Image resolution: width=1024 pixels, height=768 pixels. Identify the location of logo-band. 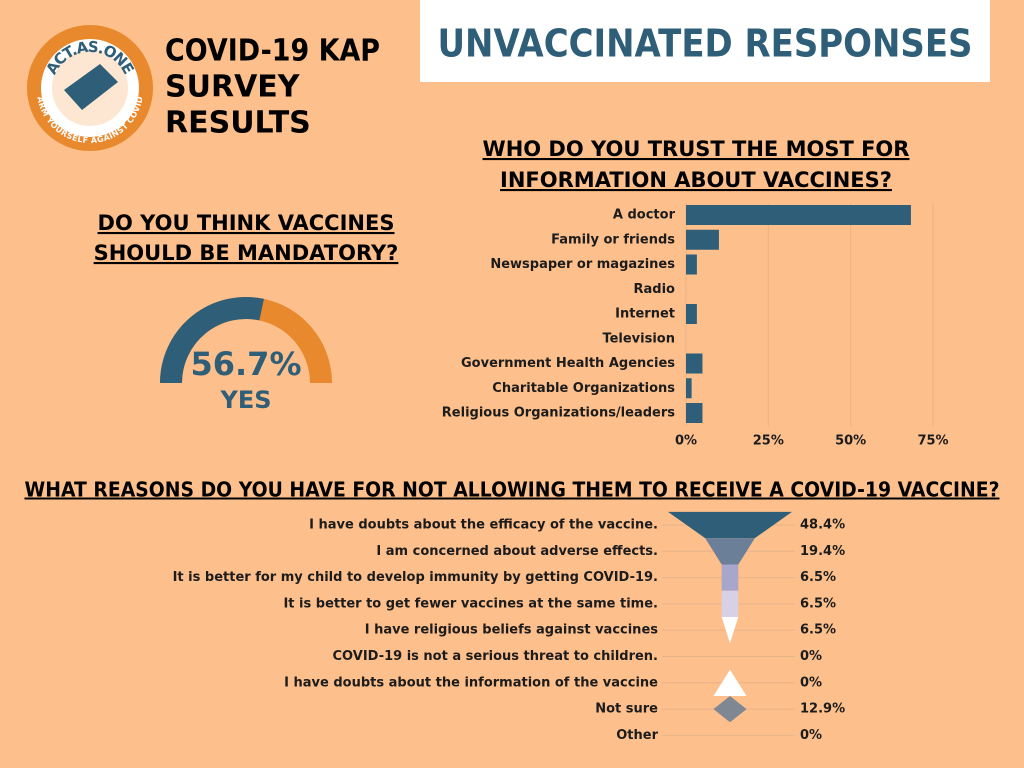
(90, 88).